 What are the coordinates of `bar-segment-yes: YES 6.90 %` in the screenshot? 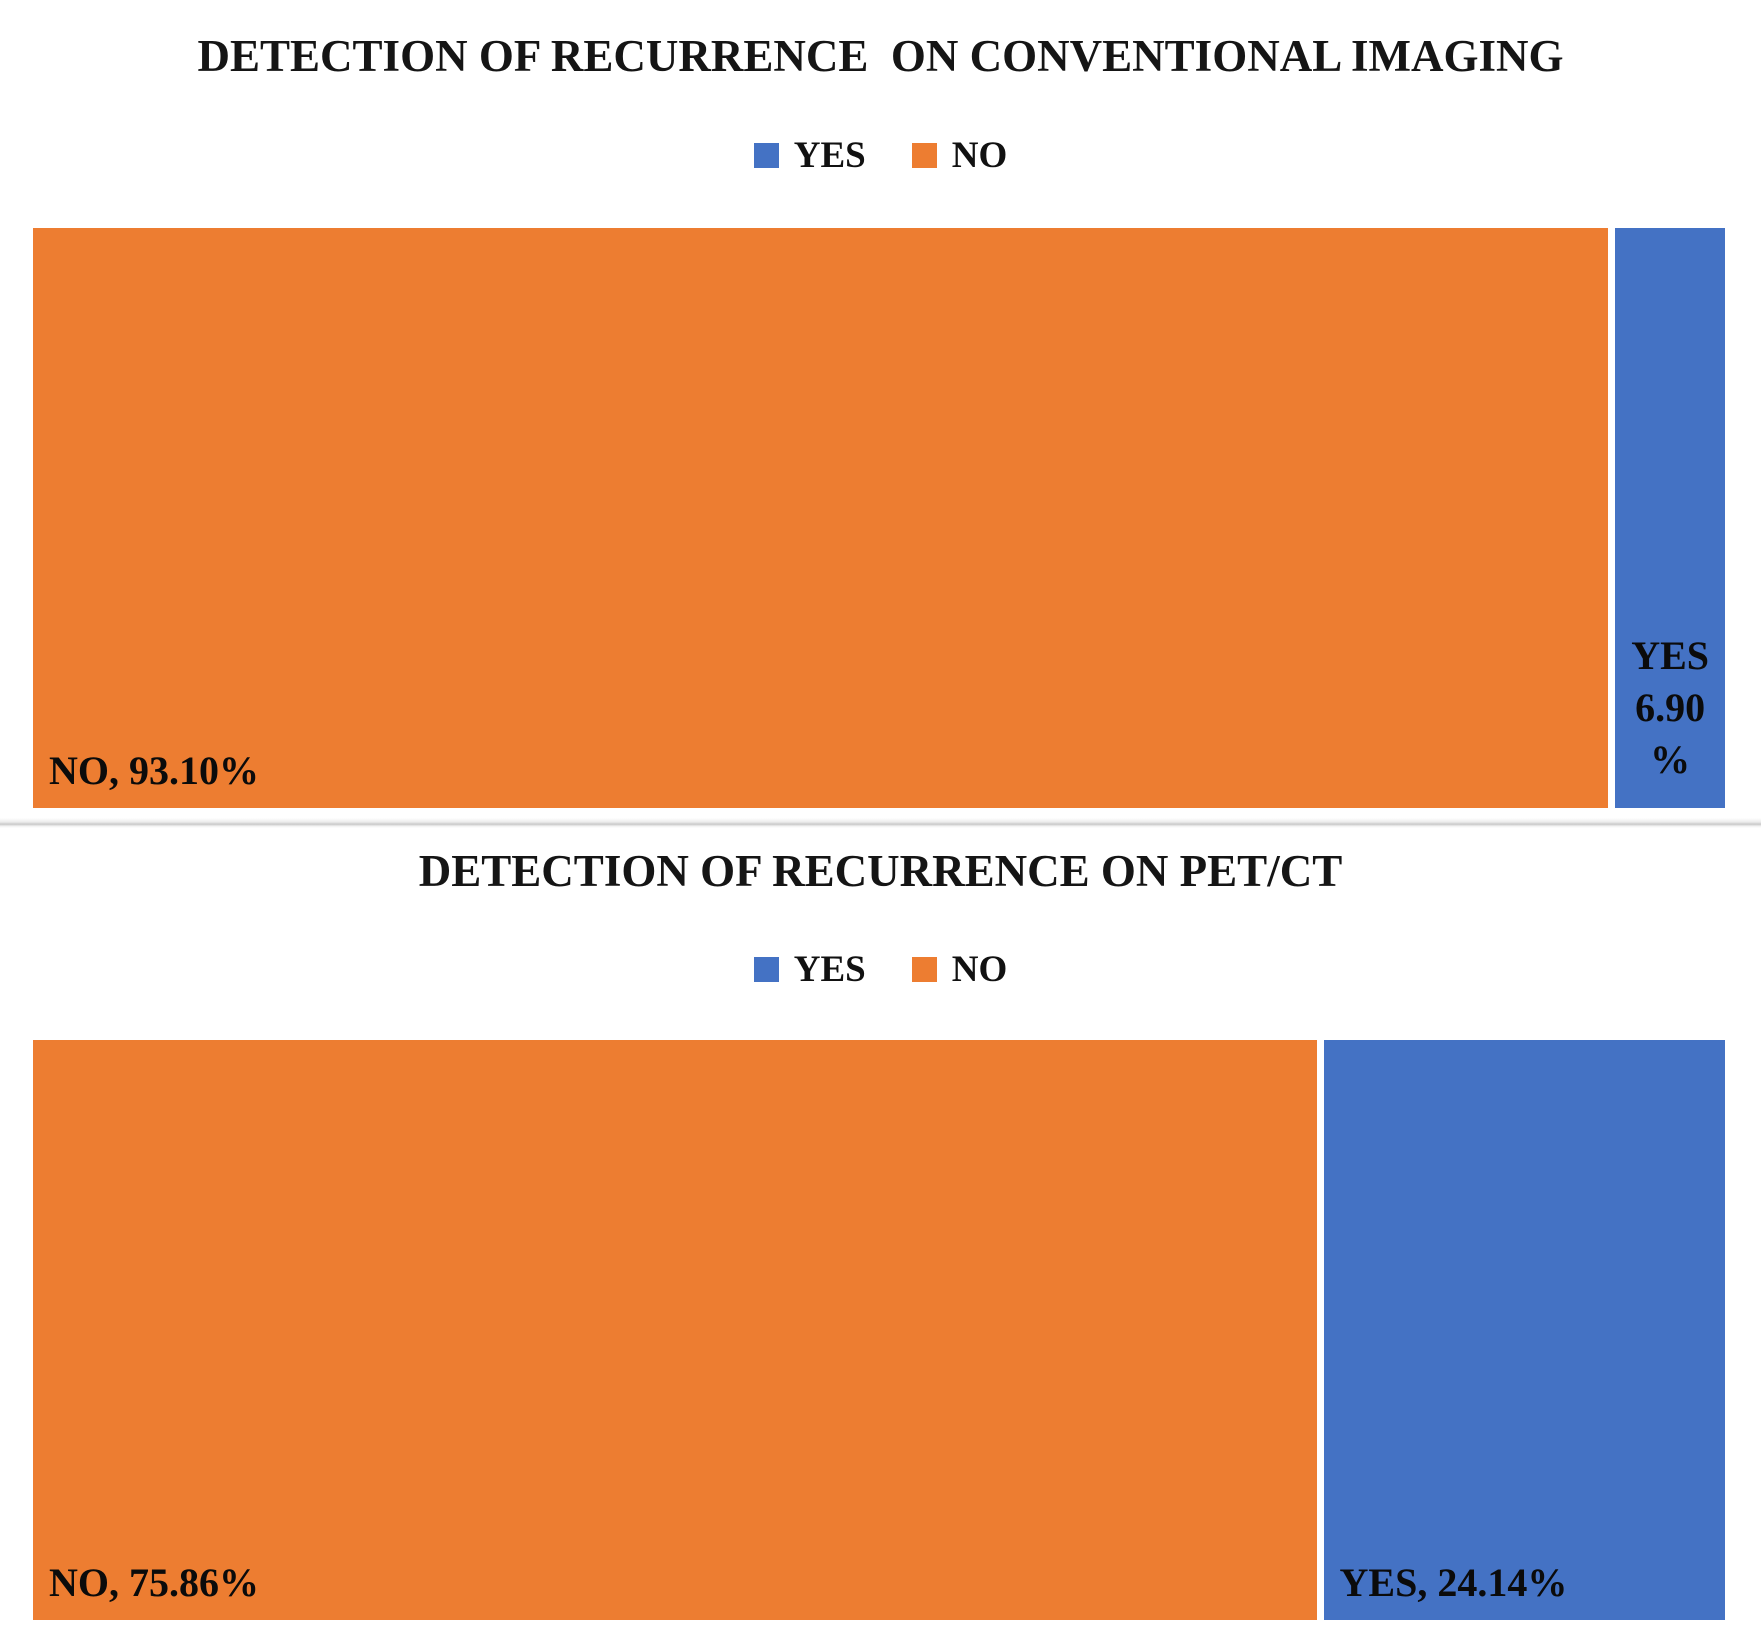 It's located at (1670, 518).